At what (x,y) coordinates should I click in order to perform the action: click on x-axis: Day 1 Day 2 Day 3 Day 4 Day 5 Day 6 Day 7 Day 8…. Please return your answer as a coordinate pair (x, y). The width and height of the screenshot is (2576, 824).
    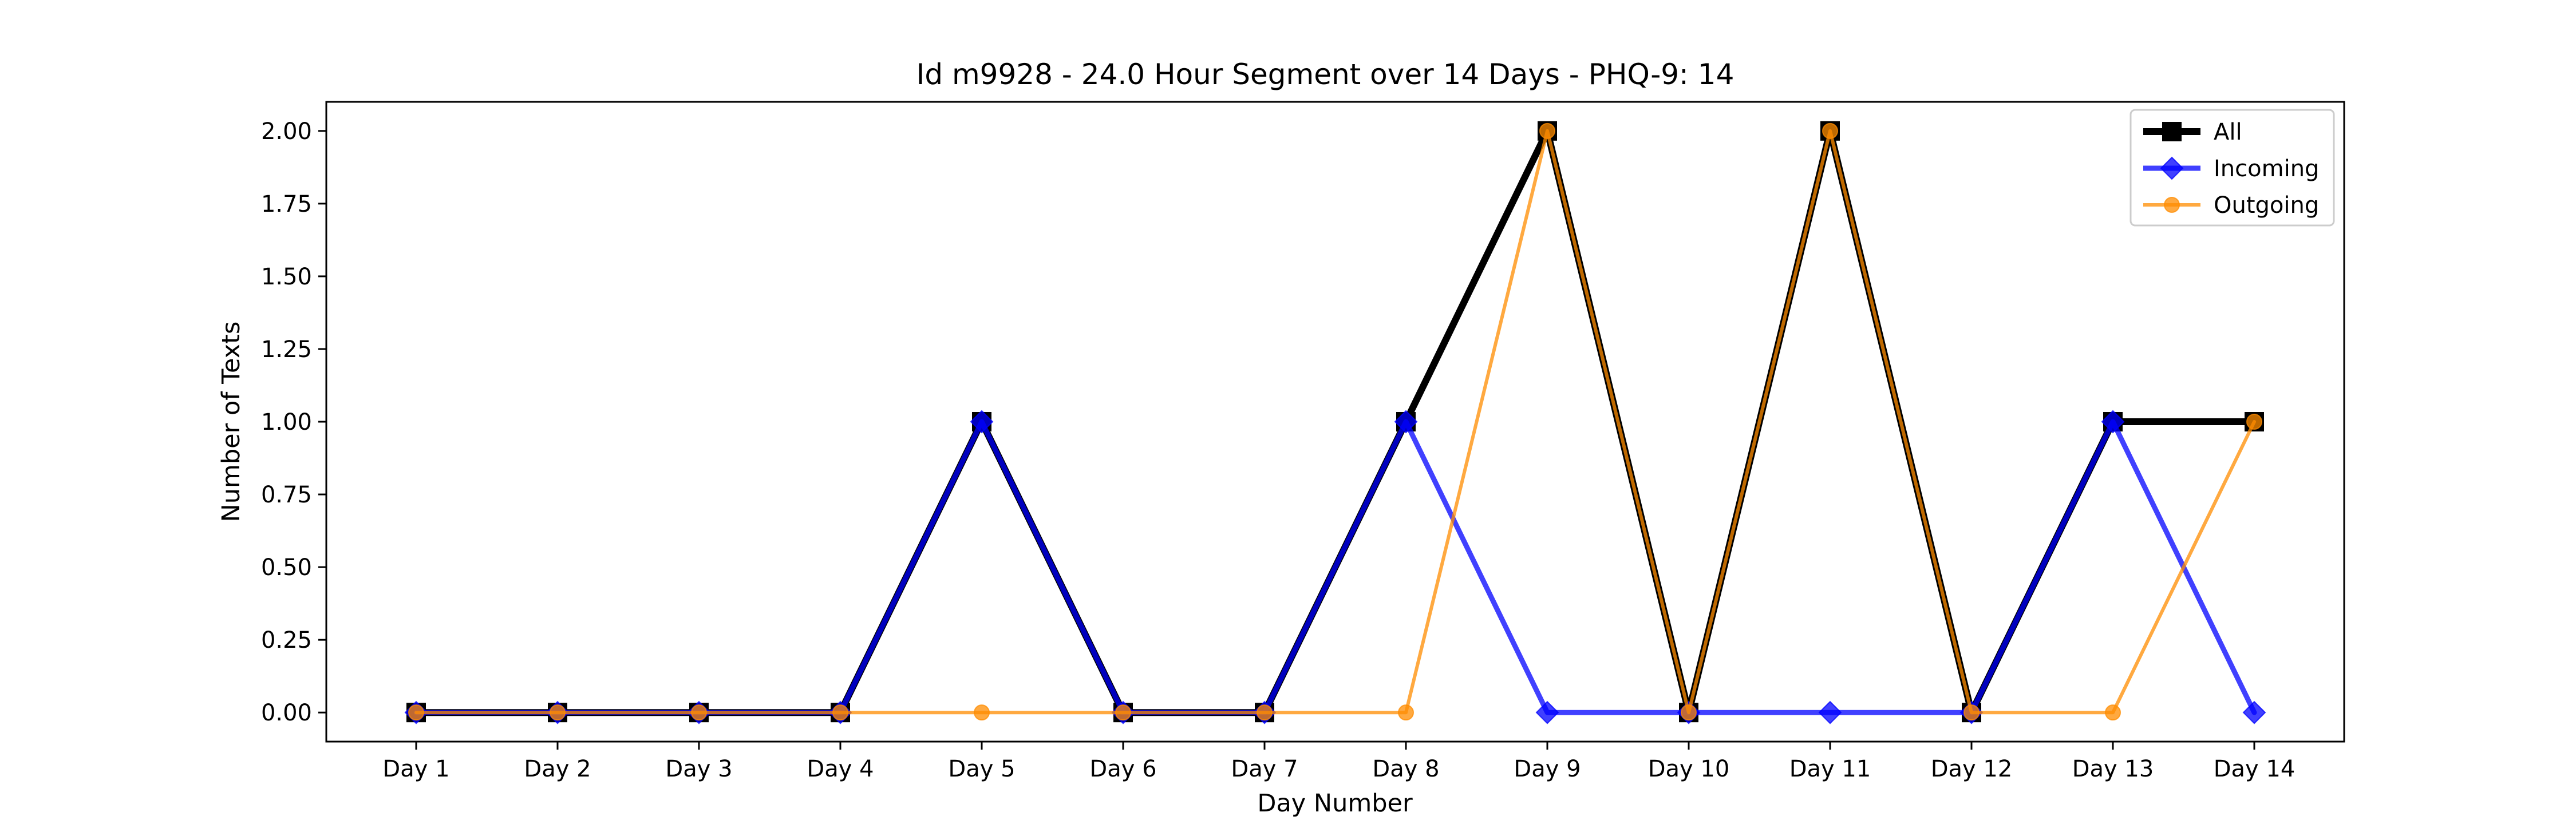
    Looking at the image, I should click on (1338, 762).